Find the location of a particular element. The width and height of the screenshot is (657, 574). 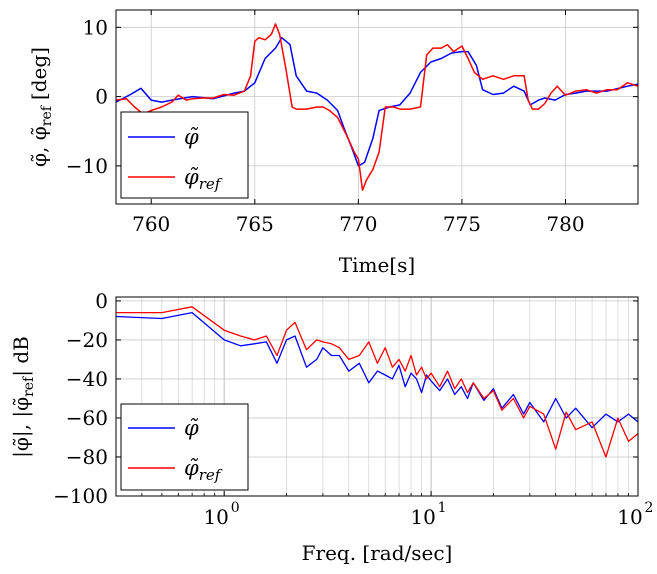

top-x-tick-label: 760 is located at coordinates (151, 224).